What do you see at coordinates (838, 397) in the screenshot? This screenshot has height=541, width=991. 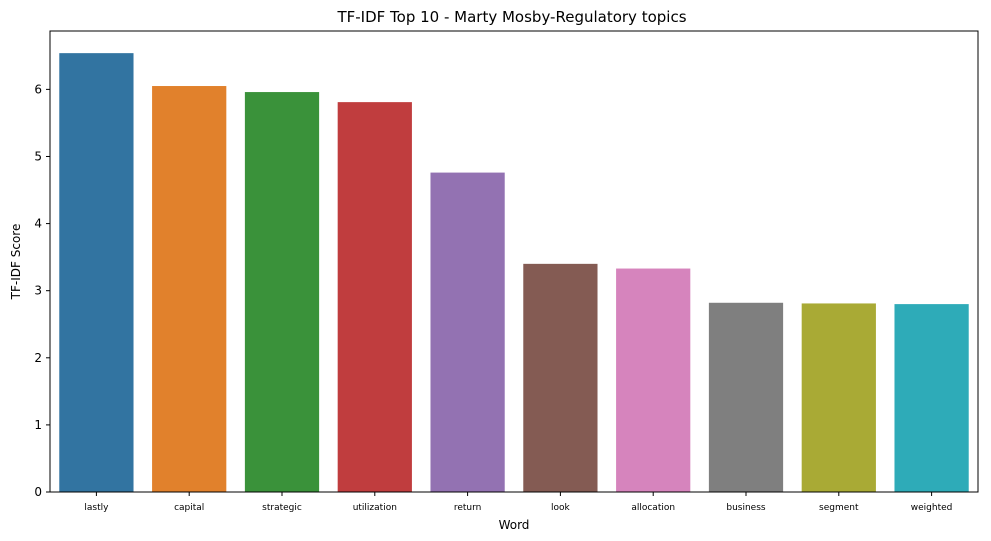 I see `bar-segment` at bounding box center [838, 397].